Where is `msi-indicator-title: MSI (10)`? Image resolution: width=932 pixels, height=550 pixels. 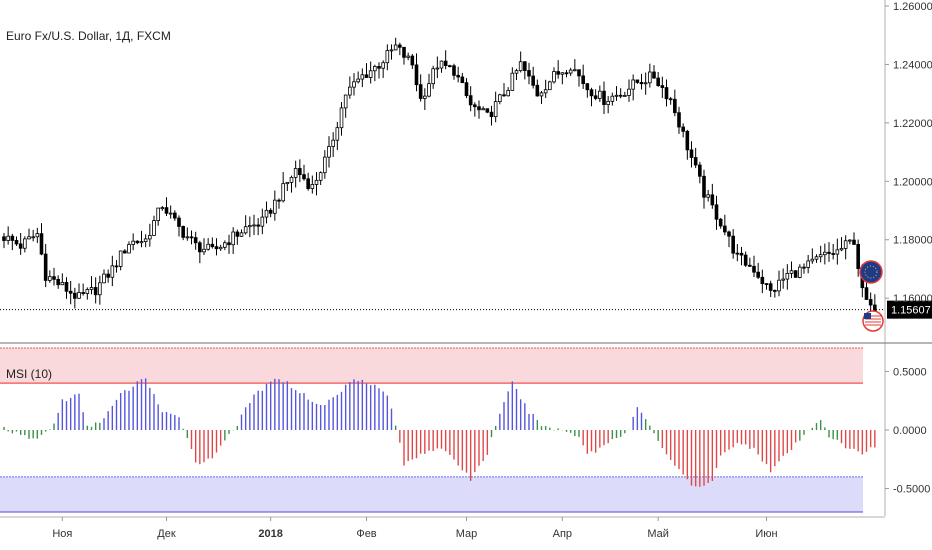
msi-indicator-title: MSI (10) is located at coordinates (29, 374).